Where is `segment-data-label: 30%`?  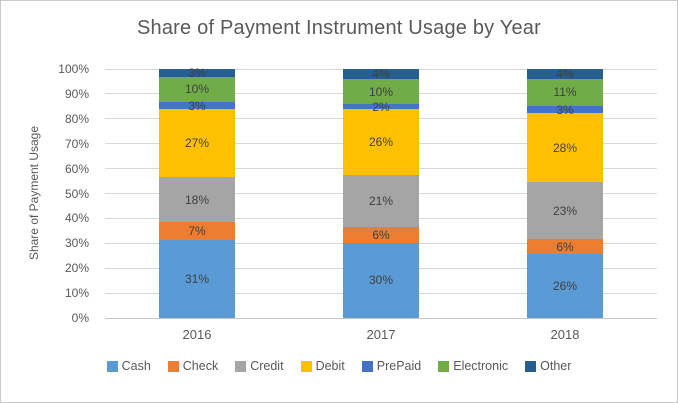
segment-data-label: 30% is located at coordinates (381, 280).